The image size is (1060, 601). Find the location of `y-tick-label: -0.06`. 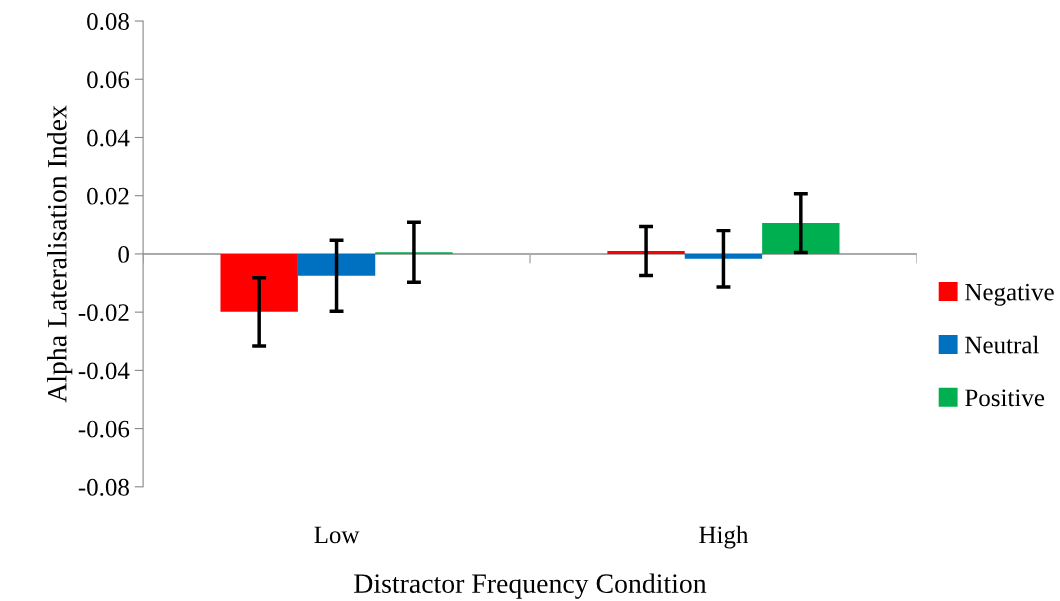

y-tick-label: -0.06 is located at coordinates (104, 429).